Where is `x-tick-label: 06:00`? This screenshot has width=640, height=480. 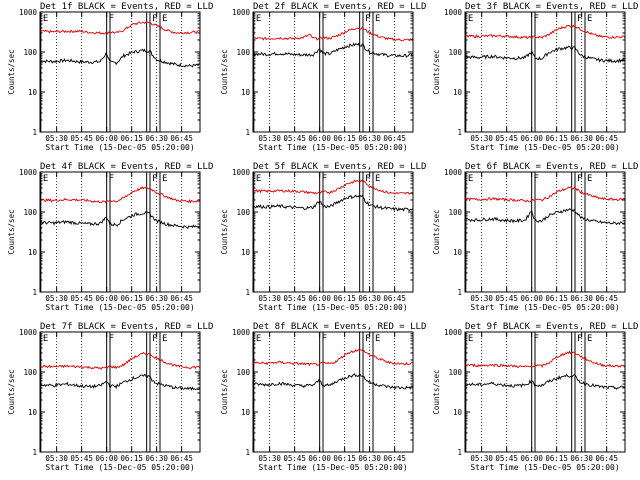
x-tick-label: 06:00 is located at coordinates (319, 298).